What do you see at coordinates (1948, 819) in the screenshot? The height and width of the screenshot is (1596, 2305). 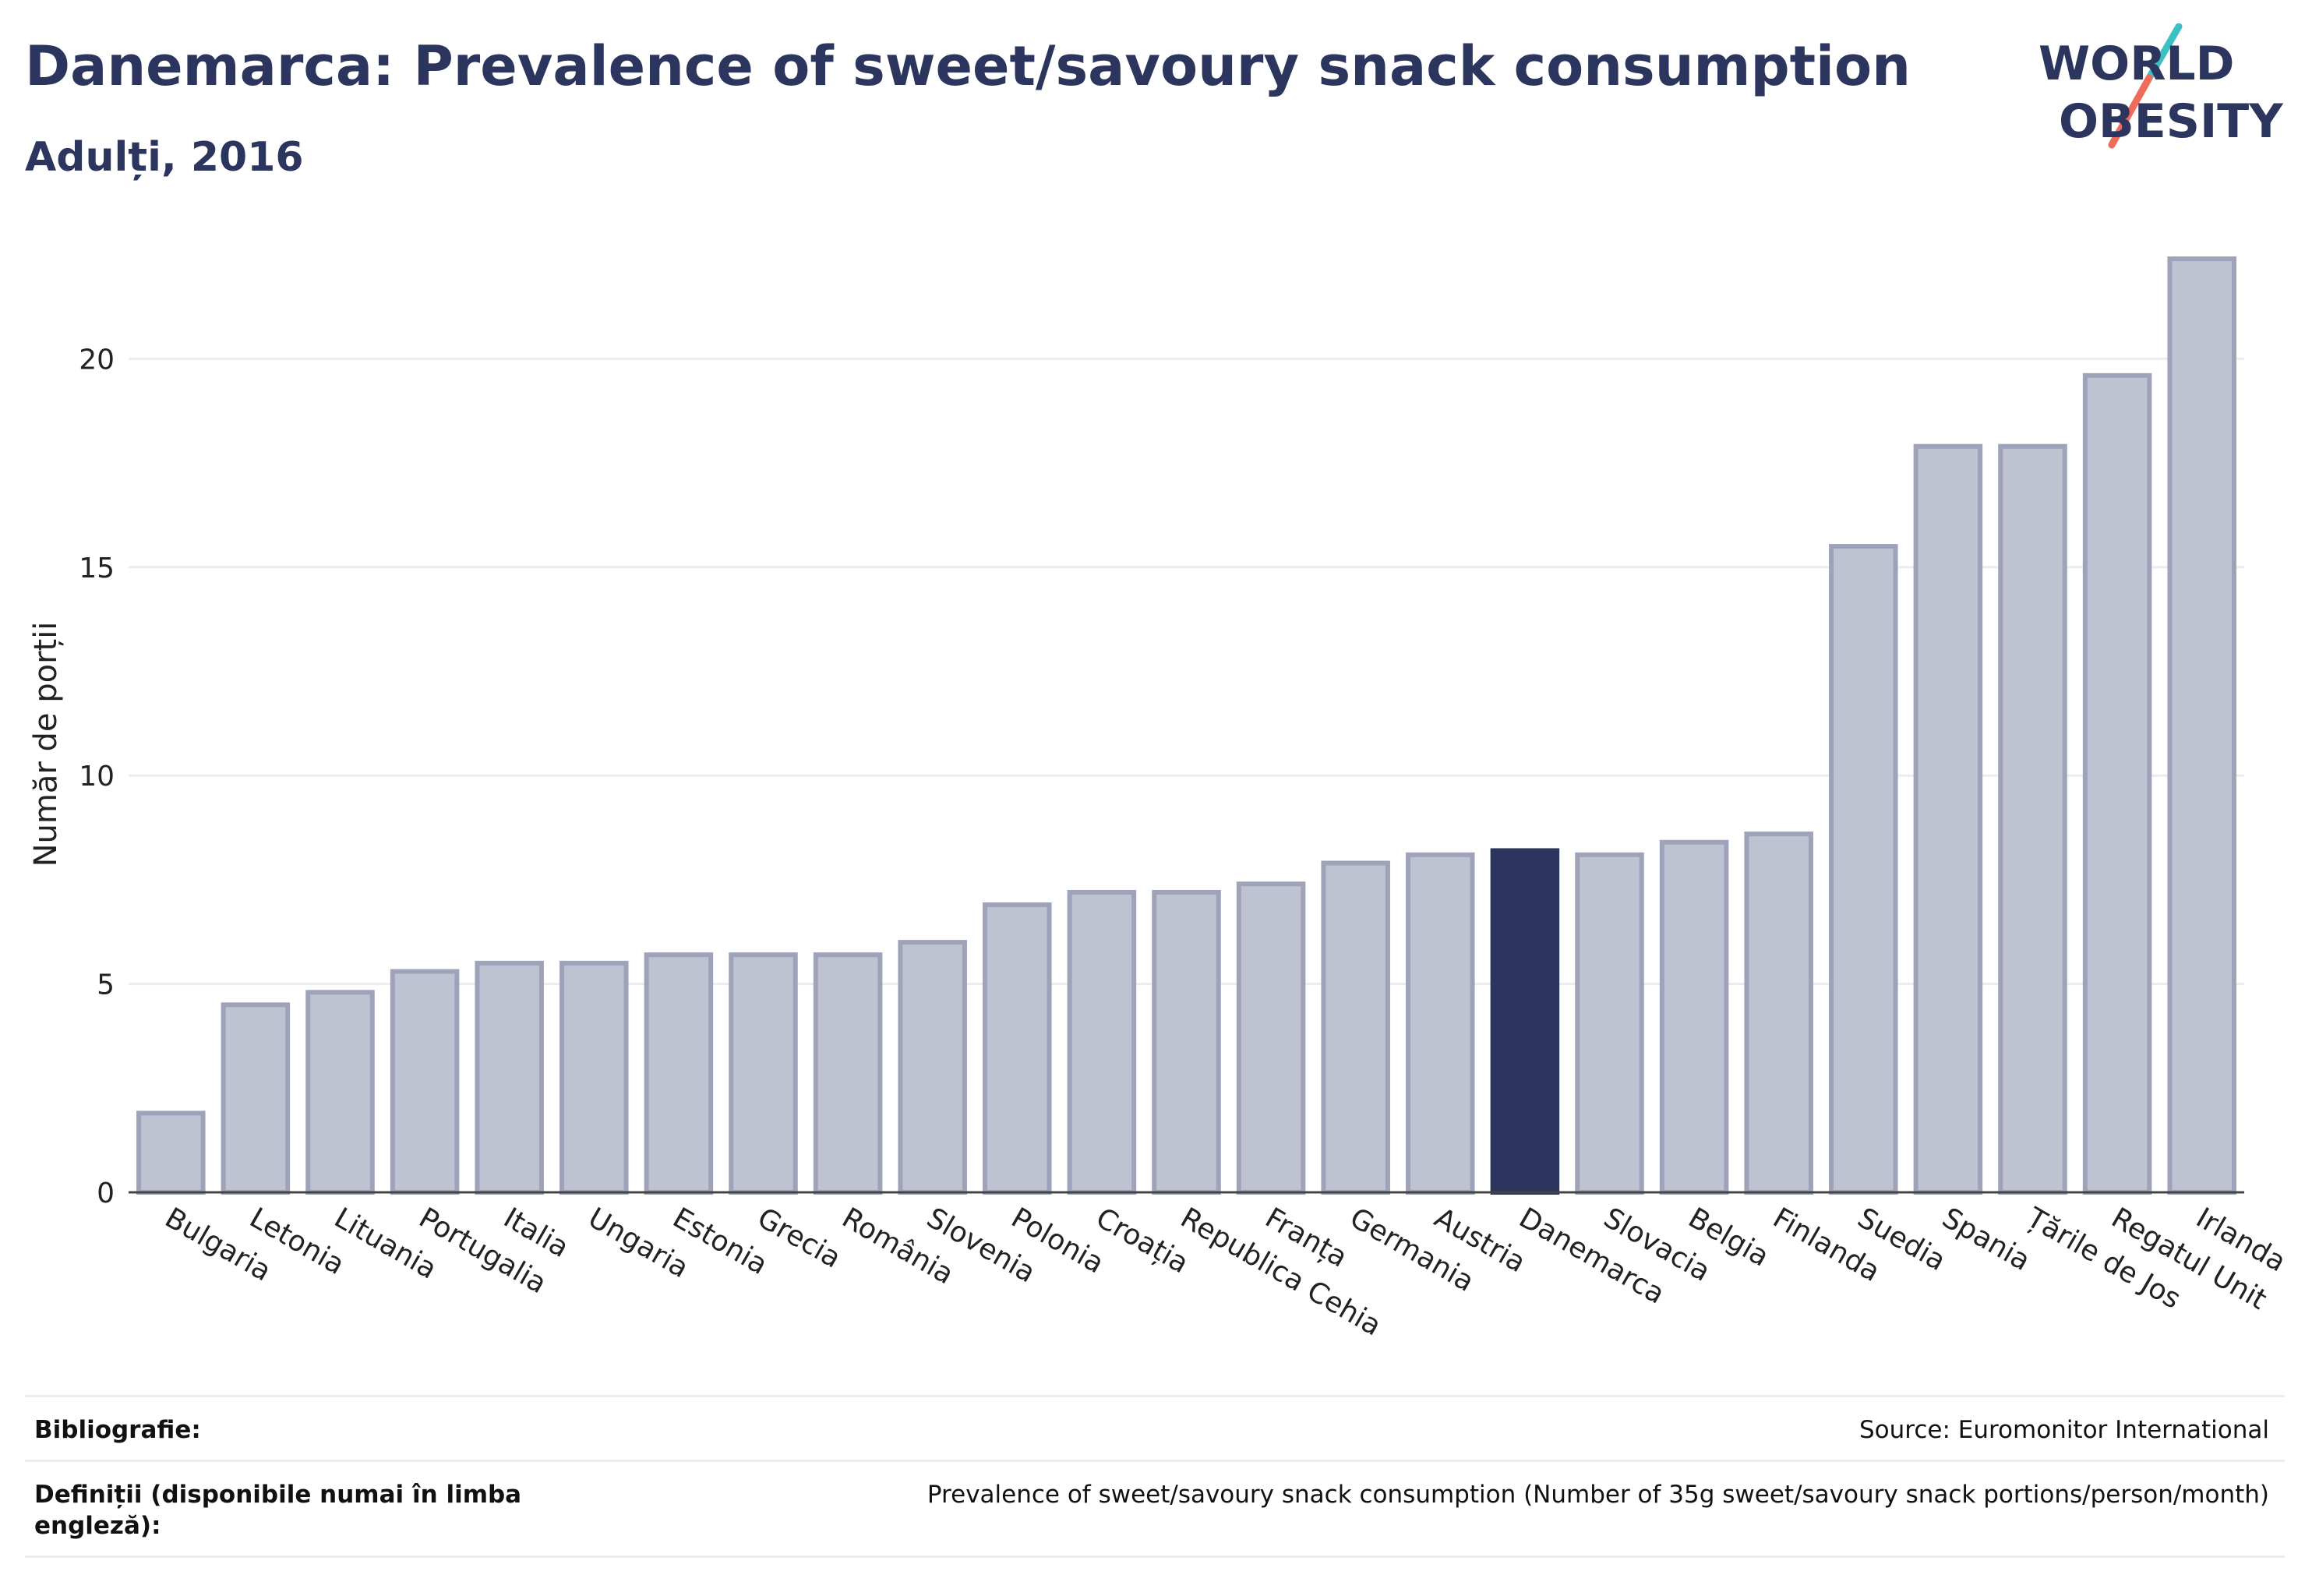 I see `bar-Spania` at bounding box center [1948, 819].